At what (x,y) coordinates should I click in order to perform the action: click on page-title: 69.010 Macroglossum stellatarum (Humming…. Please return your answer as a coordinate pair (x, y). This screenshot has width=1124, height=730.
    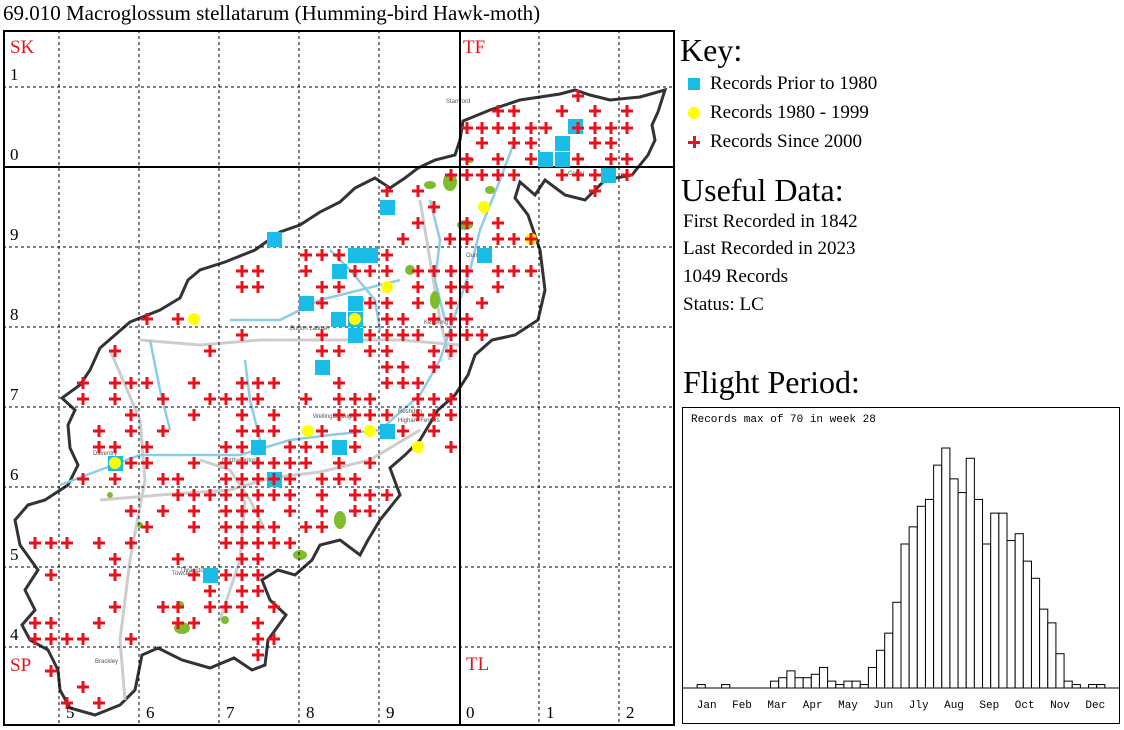
    Looking at the image, I should click on (272, 13).